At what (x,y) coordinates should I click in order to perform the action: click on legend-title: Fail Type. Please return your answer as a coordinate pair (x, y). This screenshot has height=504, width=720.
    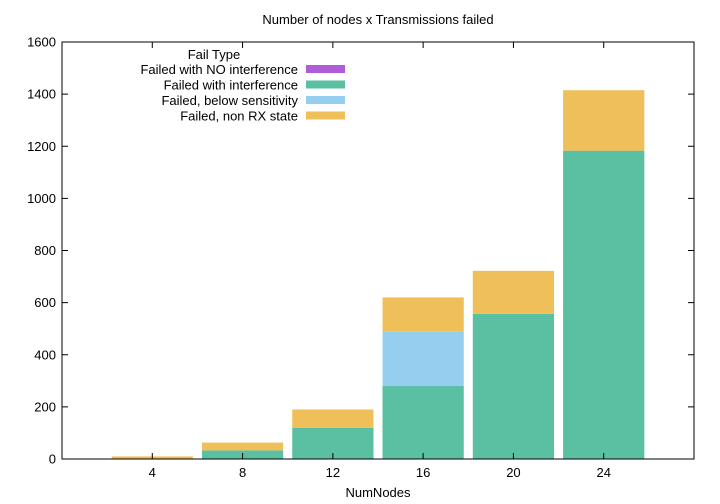
    Looking at the image, I should click on (214, 54).